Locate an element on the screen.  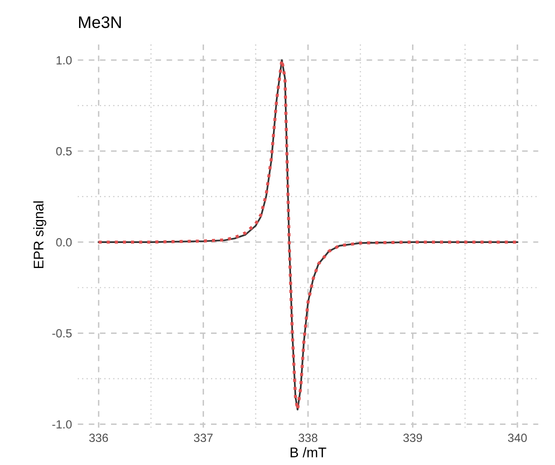
y-tick-label: -1.0 is located at coordinates (62, 424).